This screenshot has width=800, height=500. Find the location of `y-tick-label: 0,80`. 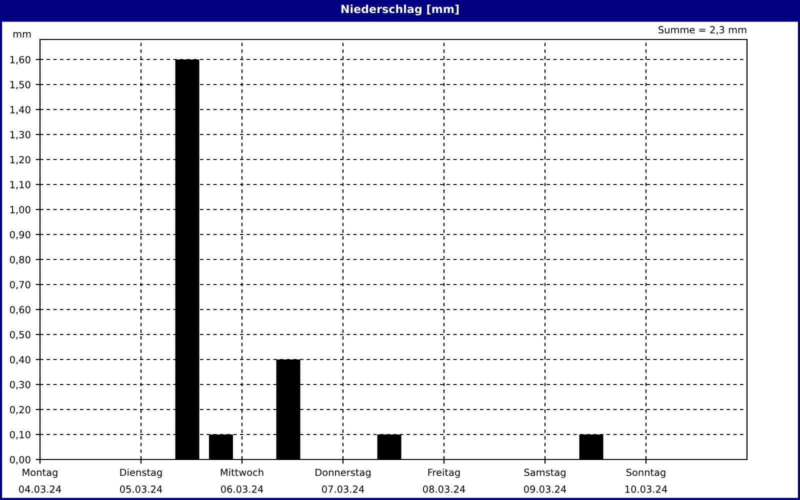

y-tick-label: 0,80 is located at coordinates (20, 260).